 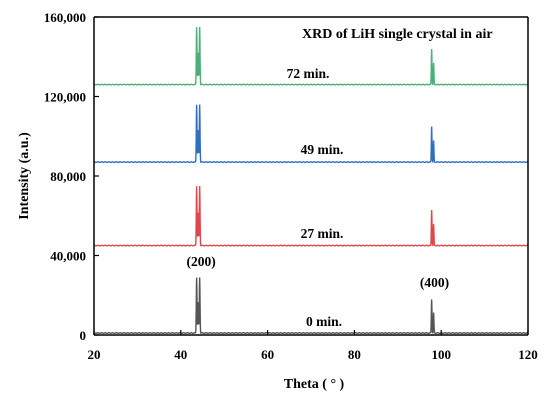 What do you see at coordinates (68, 256) in the screenshot?
I see `y-tick-label: 40,000` at bounding box center [68, 256].